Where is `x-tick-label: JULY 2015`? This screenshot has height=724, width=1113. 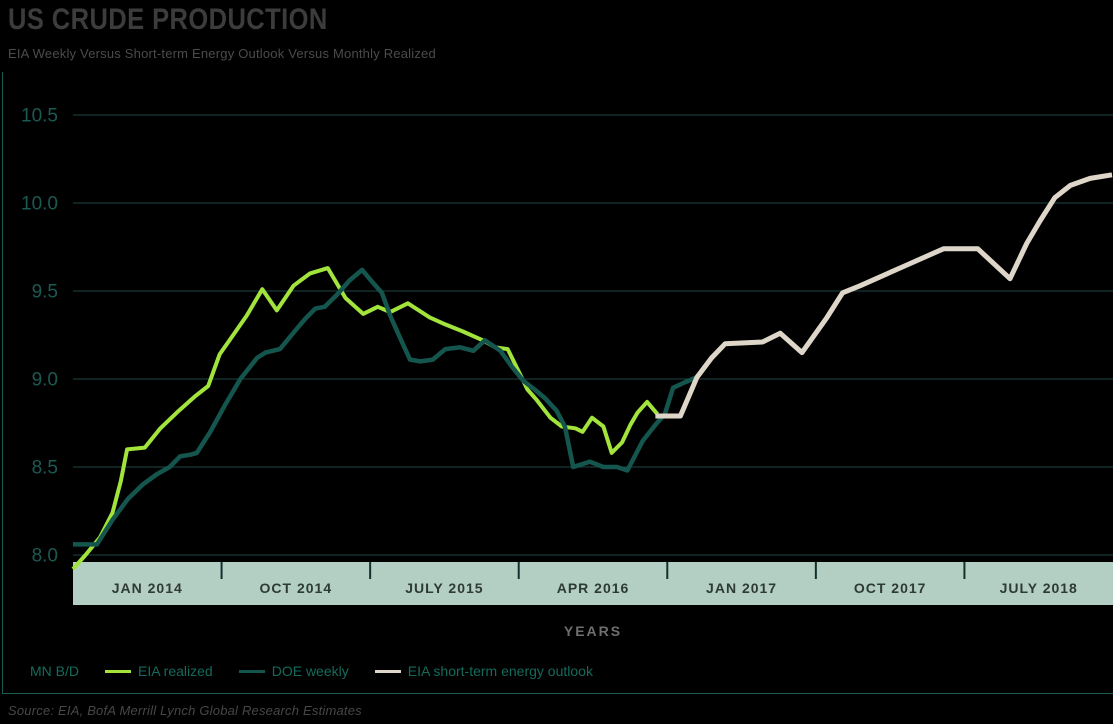 x-tick-label: JULY 2015 is located at coordinates (444, 588).